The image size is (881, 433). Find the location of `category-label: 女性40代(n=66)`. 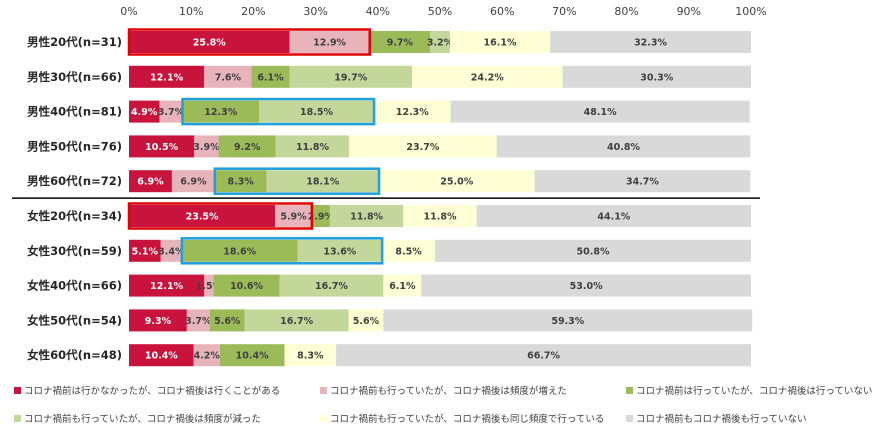

category-label: 女性40代(n=66) is located at coordinates (74, 286).